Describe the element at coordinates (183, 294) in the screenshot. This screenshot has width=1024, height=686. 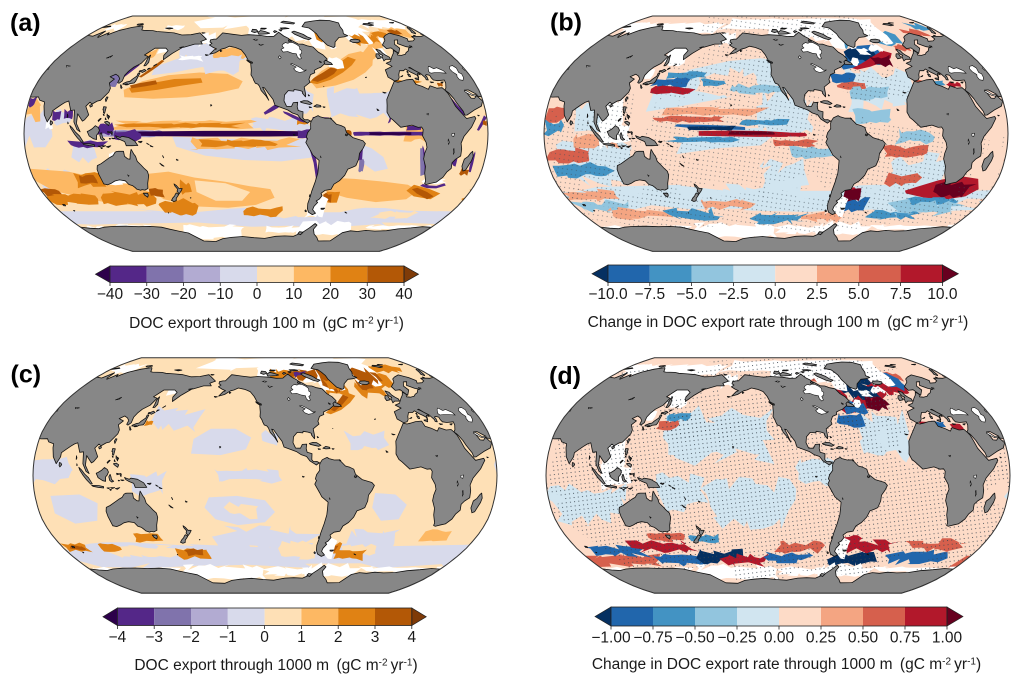
I see `svg-text: −20` at that location.